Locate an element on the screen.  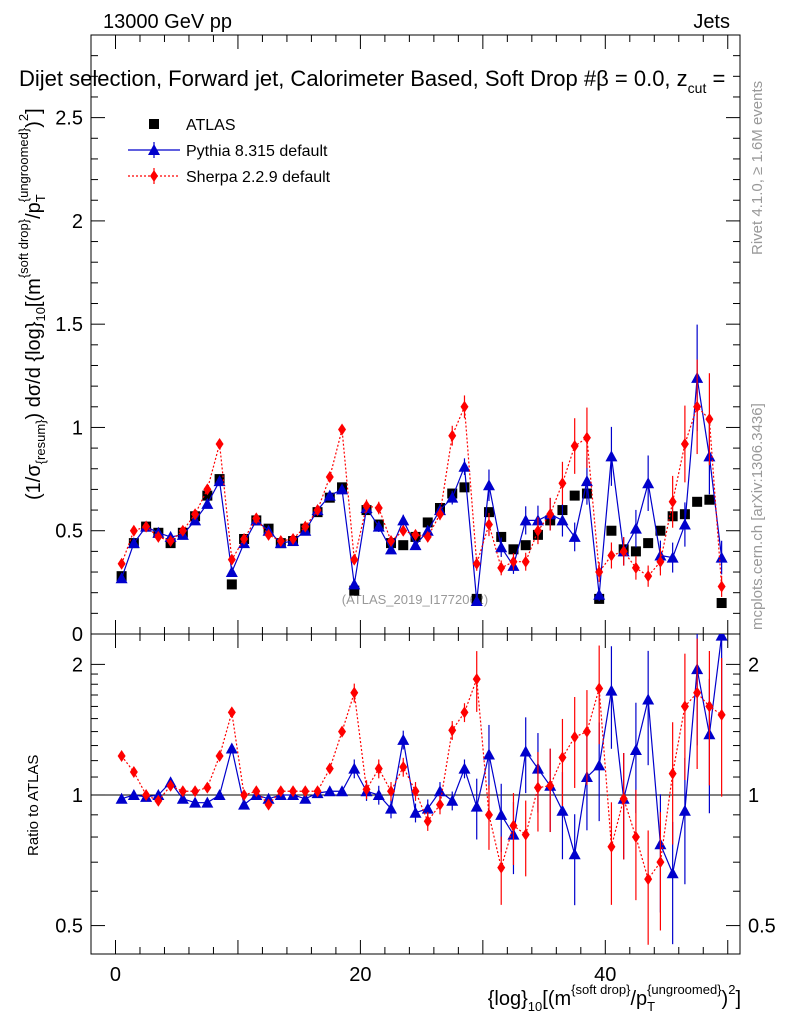
main-ytick-label: 2.5 is located at coordinates (69, 119).